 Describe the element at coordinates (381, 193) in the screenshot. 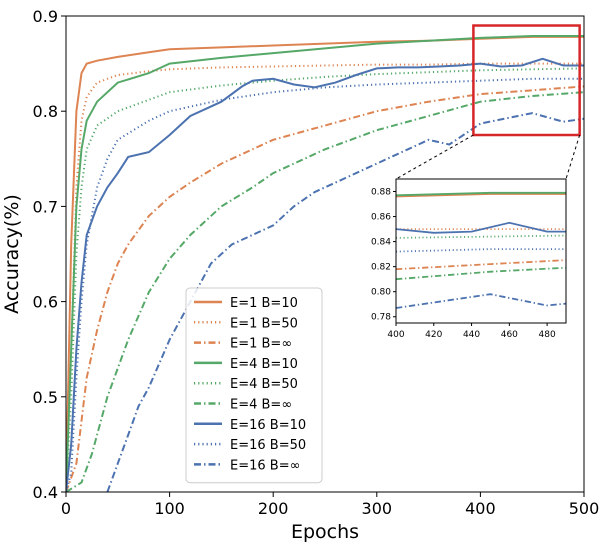

I see `inset-y-tick-label: 0.88` at that location.